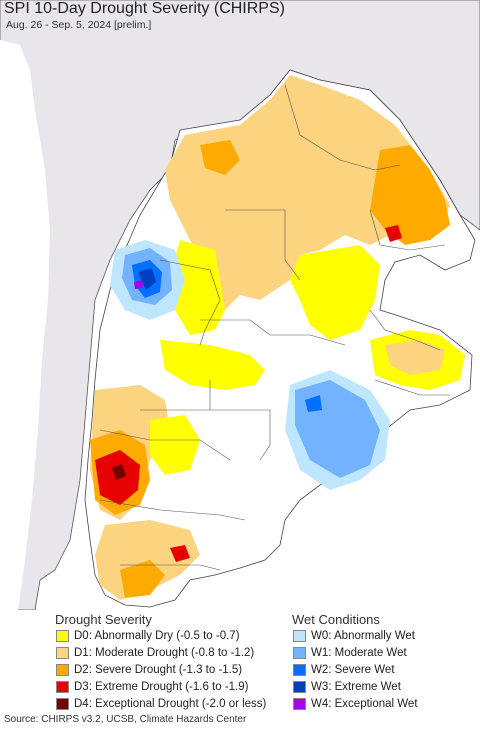 The image size is (480, 730). I want to click on legend-item-d3: D3: Extreme Drought (-1.6 to -1.9), so click(152, 687).